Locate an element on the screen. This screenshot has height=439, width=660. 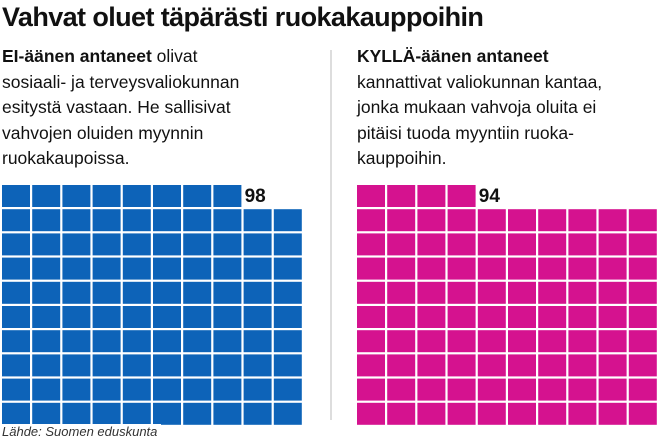
source: Lähde: Suomen eduskunta is located at coordinates (82, 431).